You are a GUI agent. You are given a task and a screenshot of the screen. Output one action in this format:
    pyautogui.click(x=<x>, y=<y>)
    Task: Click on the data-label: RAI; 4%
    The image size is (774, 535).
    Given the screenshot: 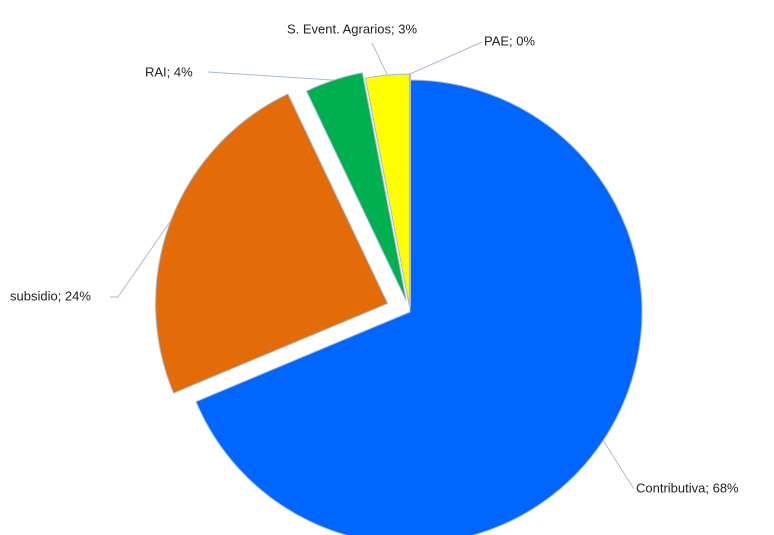 What is the action you would take?
    pyautogui.click(x=169, y=71)
    